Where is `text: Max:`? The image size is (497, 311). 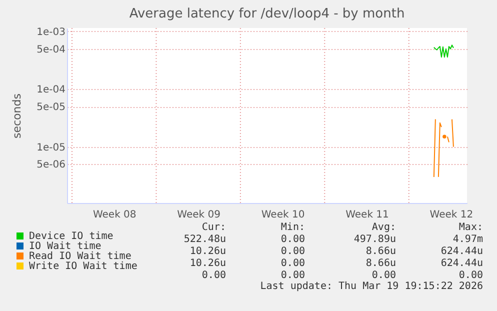 text: Max: is located at coordinates (470, 227).